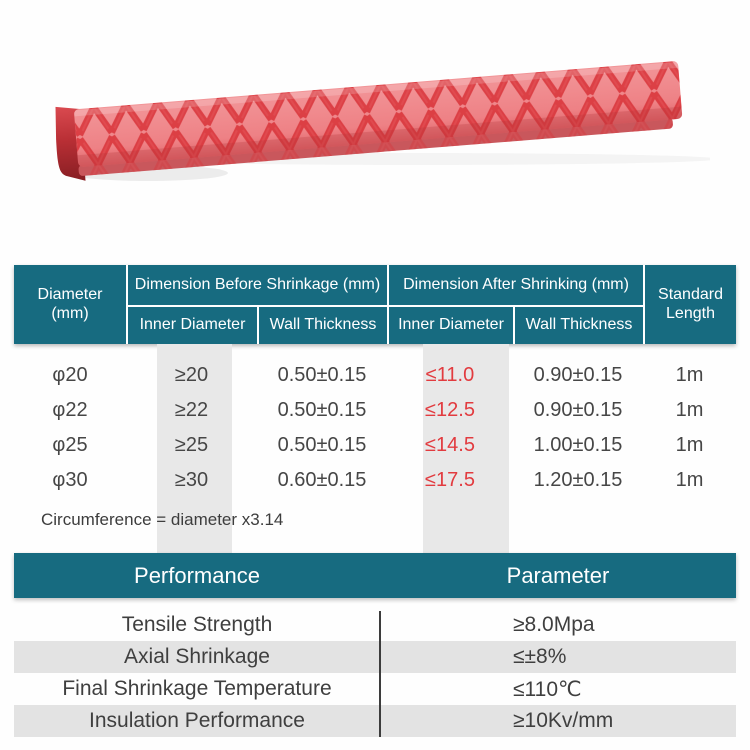 The height and width of the screenshot is (750, 750). What do you see at coordinates (70, 375) in the screenshot?
I see `cell-diameter: φ20` at bounding box center [70, 375].